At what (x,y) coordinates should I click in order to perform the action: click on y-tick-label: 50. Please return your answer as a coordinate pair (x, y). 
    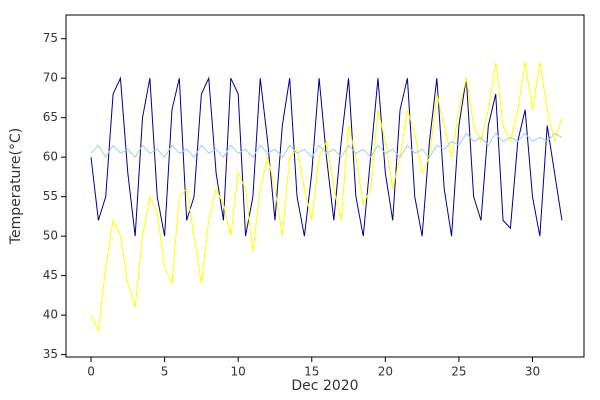
    Looking at the image, I should click on (50, 236).